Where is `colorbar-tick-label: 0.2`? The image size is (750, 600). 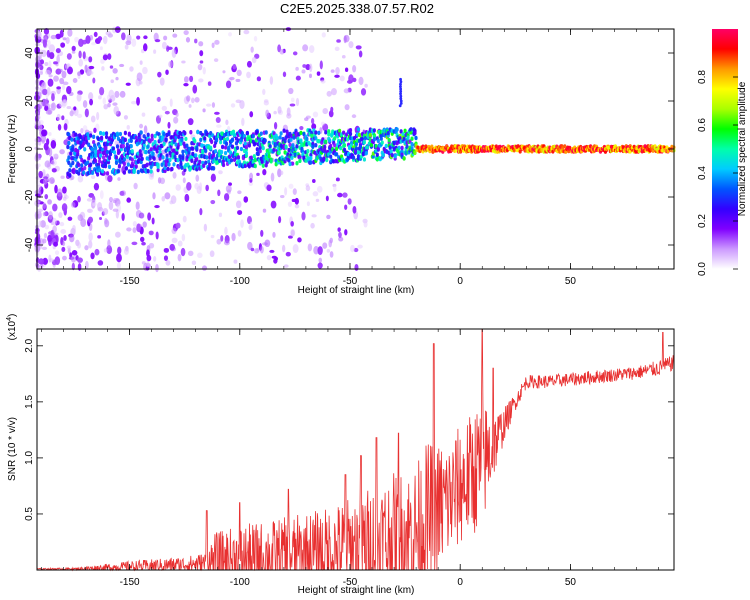
colorbar-tick-label: 0.2 is located at coordinates (702, 221).